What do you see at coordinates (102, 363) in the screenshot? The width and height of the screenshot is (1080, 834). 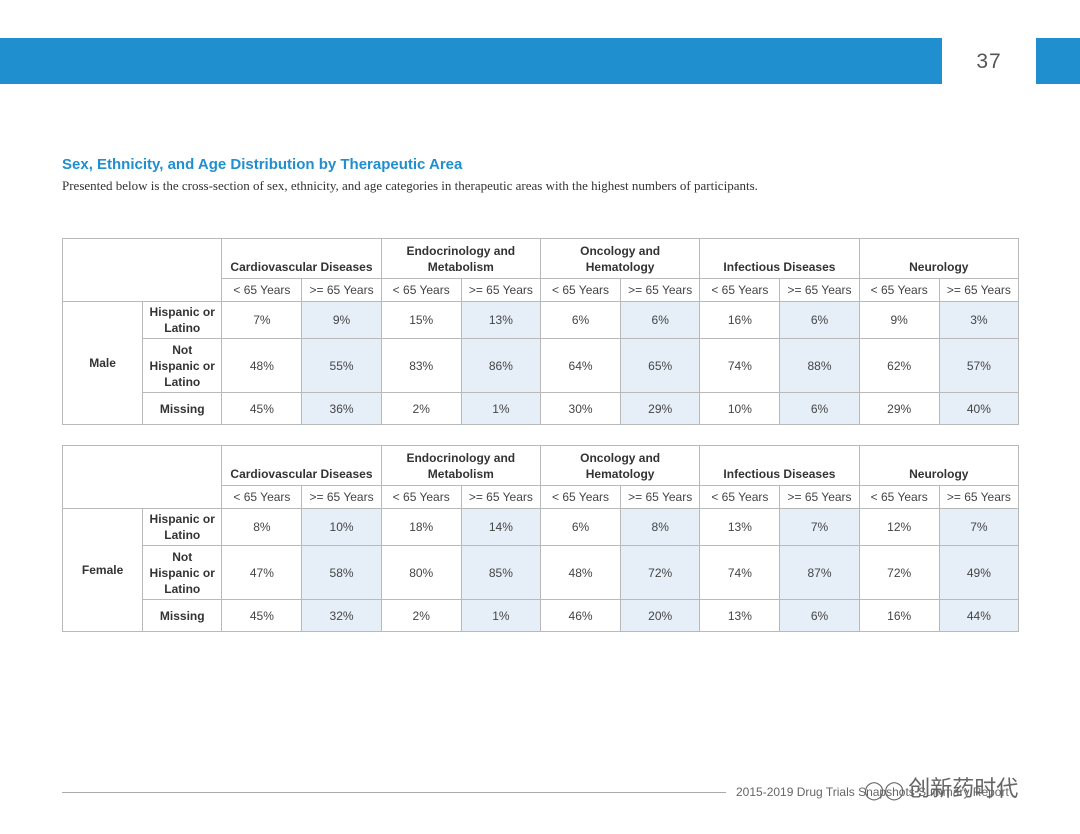 I see `sex-group-label: Male` at bounding box center [102, 363].